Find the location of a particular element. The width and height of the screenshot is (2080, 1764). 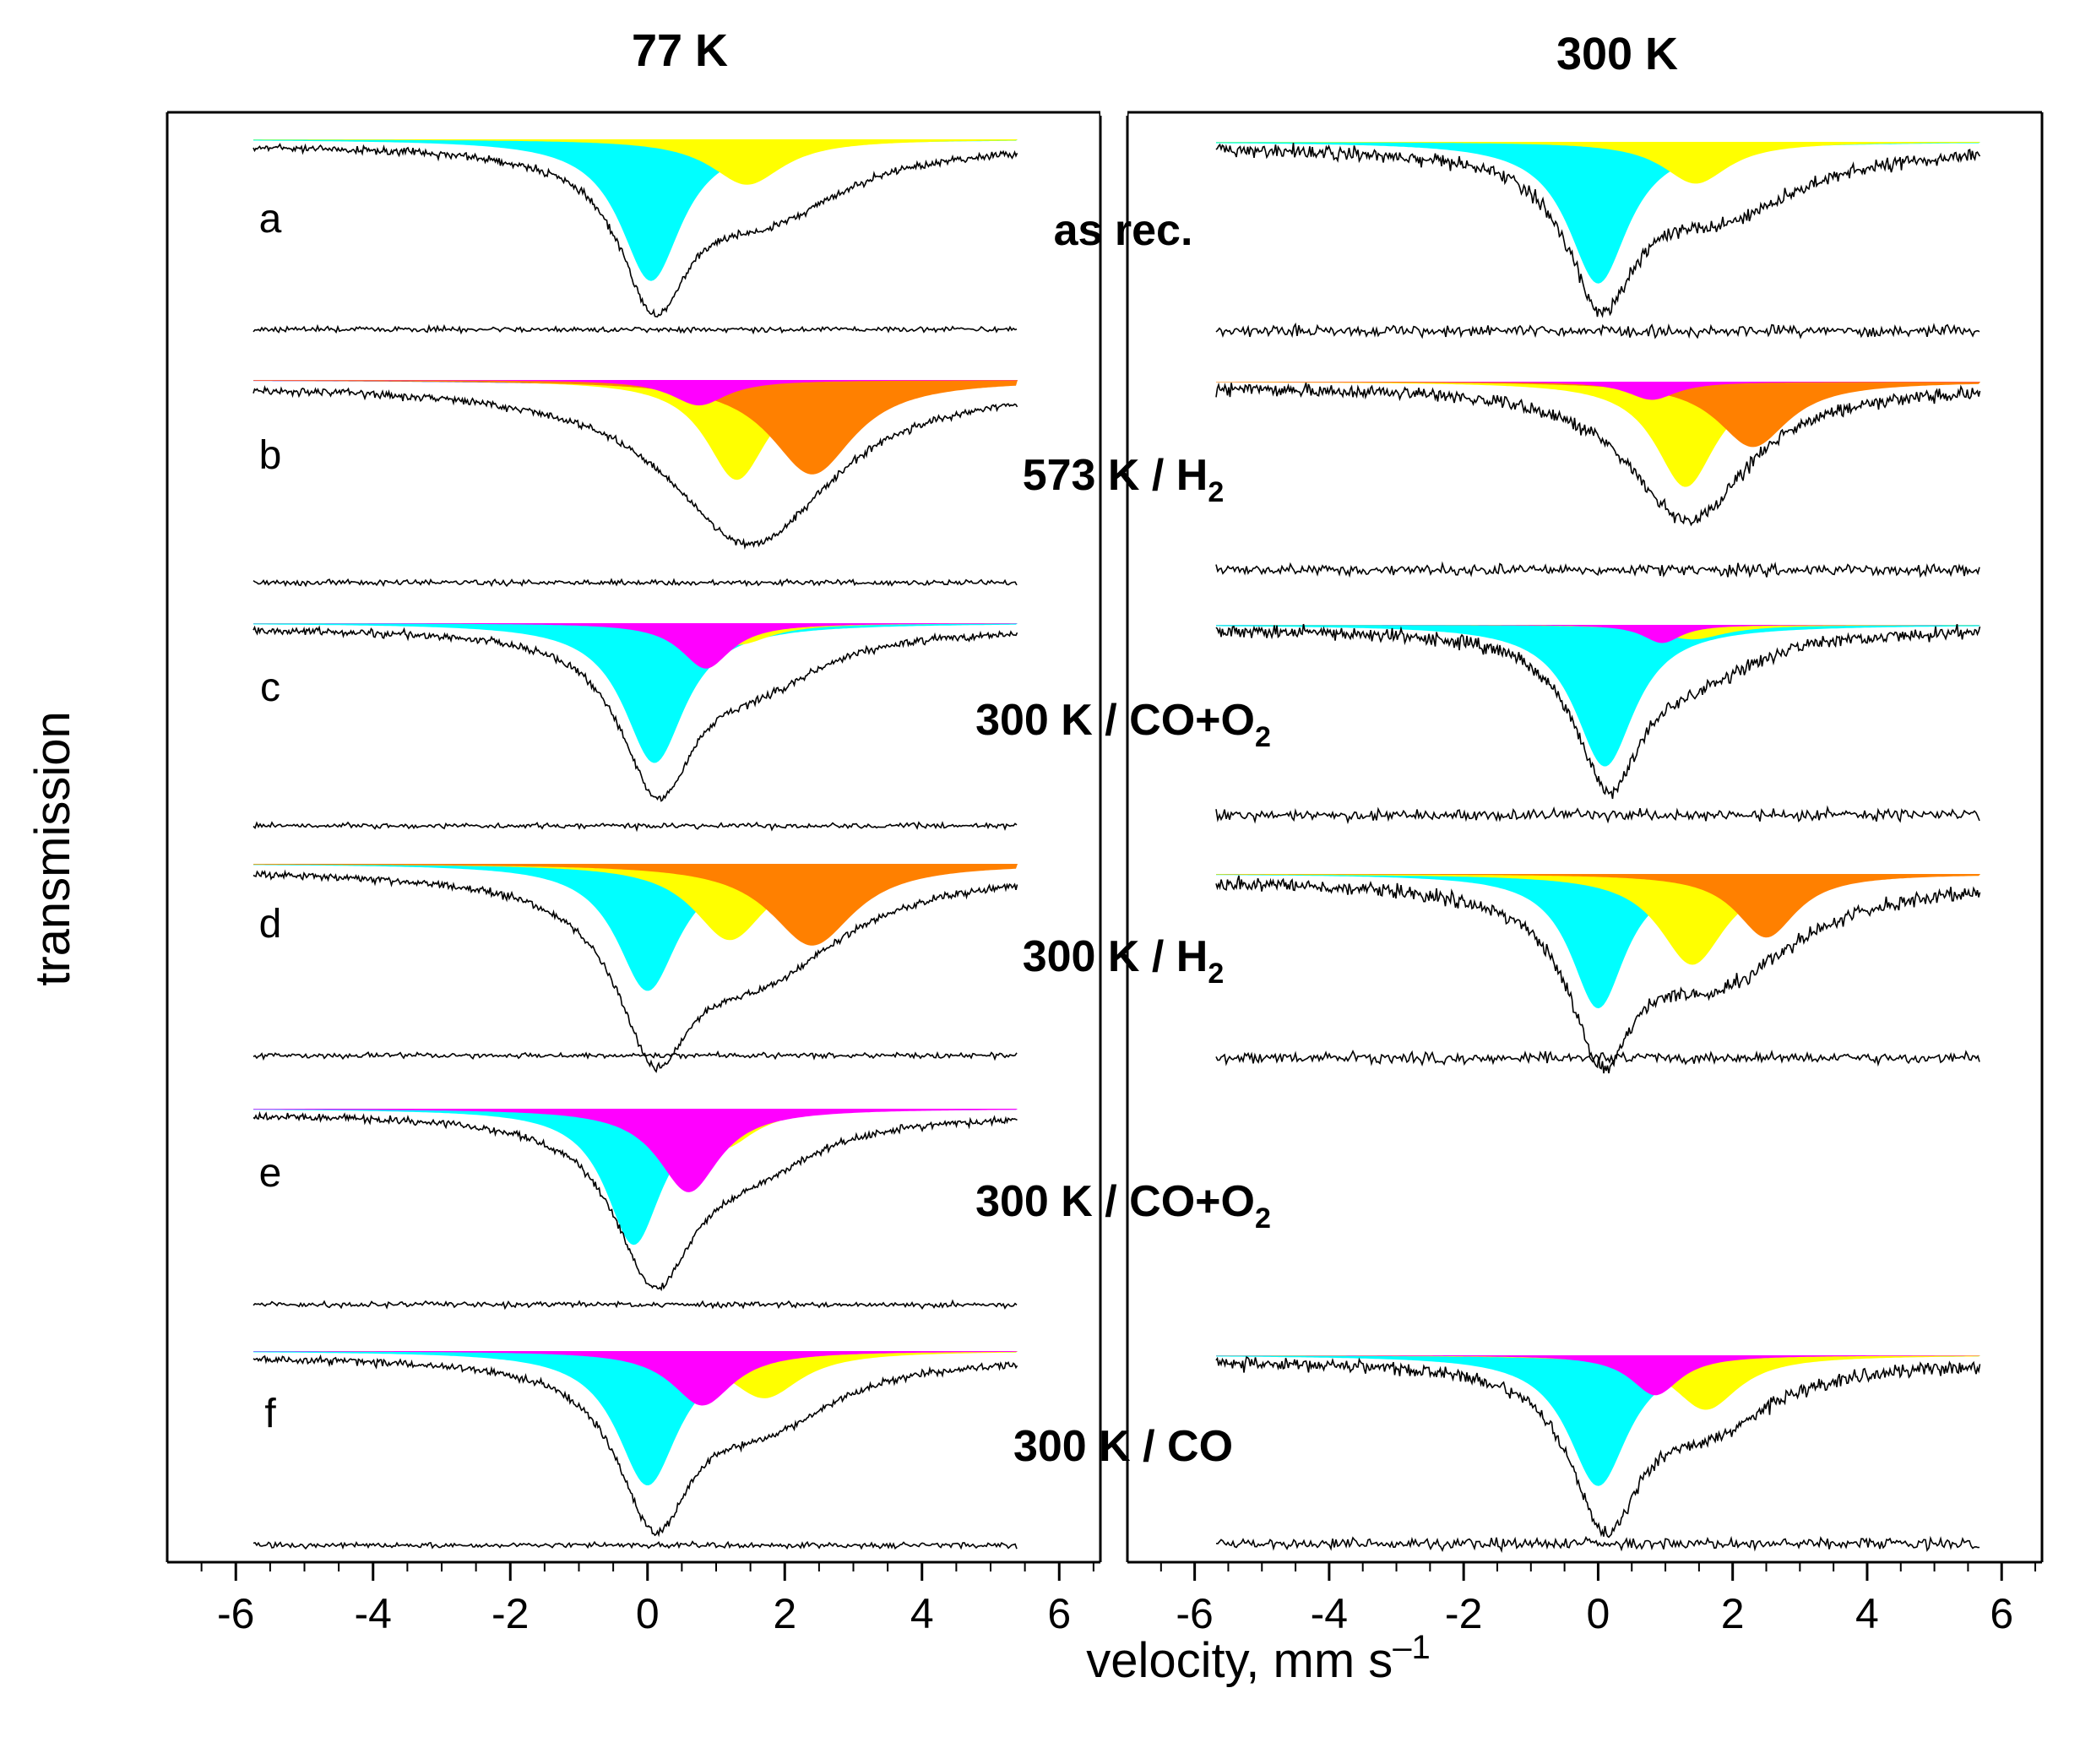

data-trace-a-300K is located at coordinates (1598, 231).